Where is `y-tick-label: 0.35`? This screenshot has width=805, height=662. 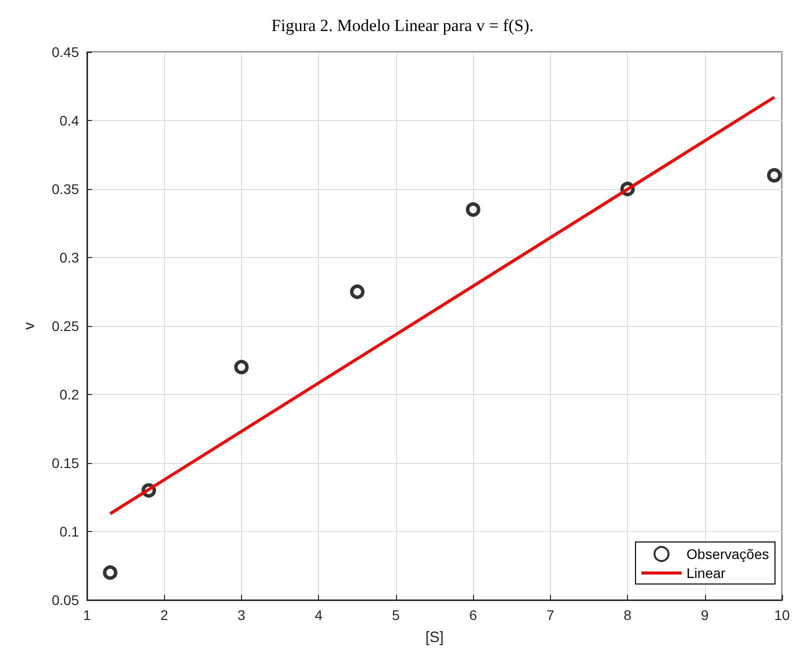
y-tick-label: 0.35 is located at coordinates (66, 189).